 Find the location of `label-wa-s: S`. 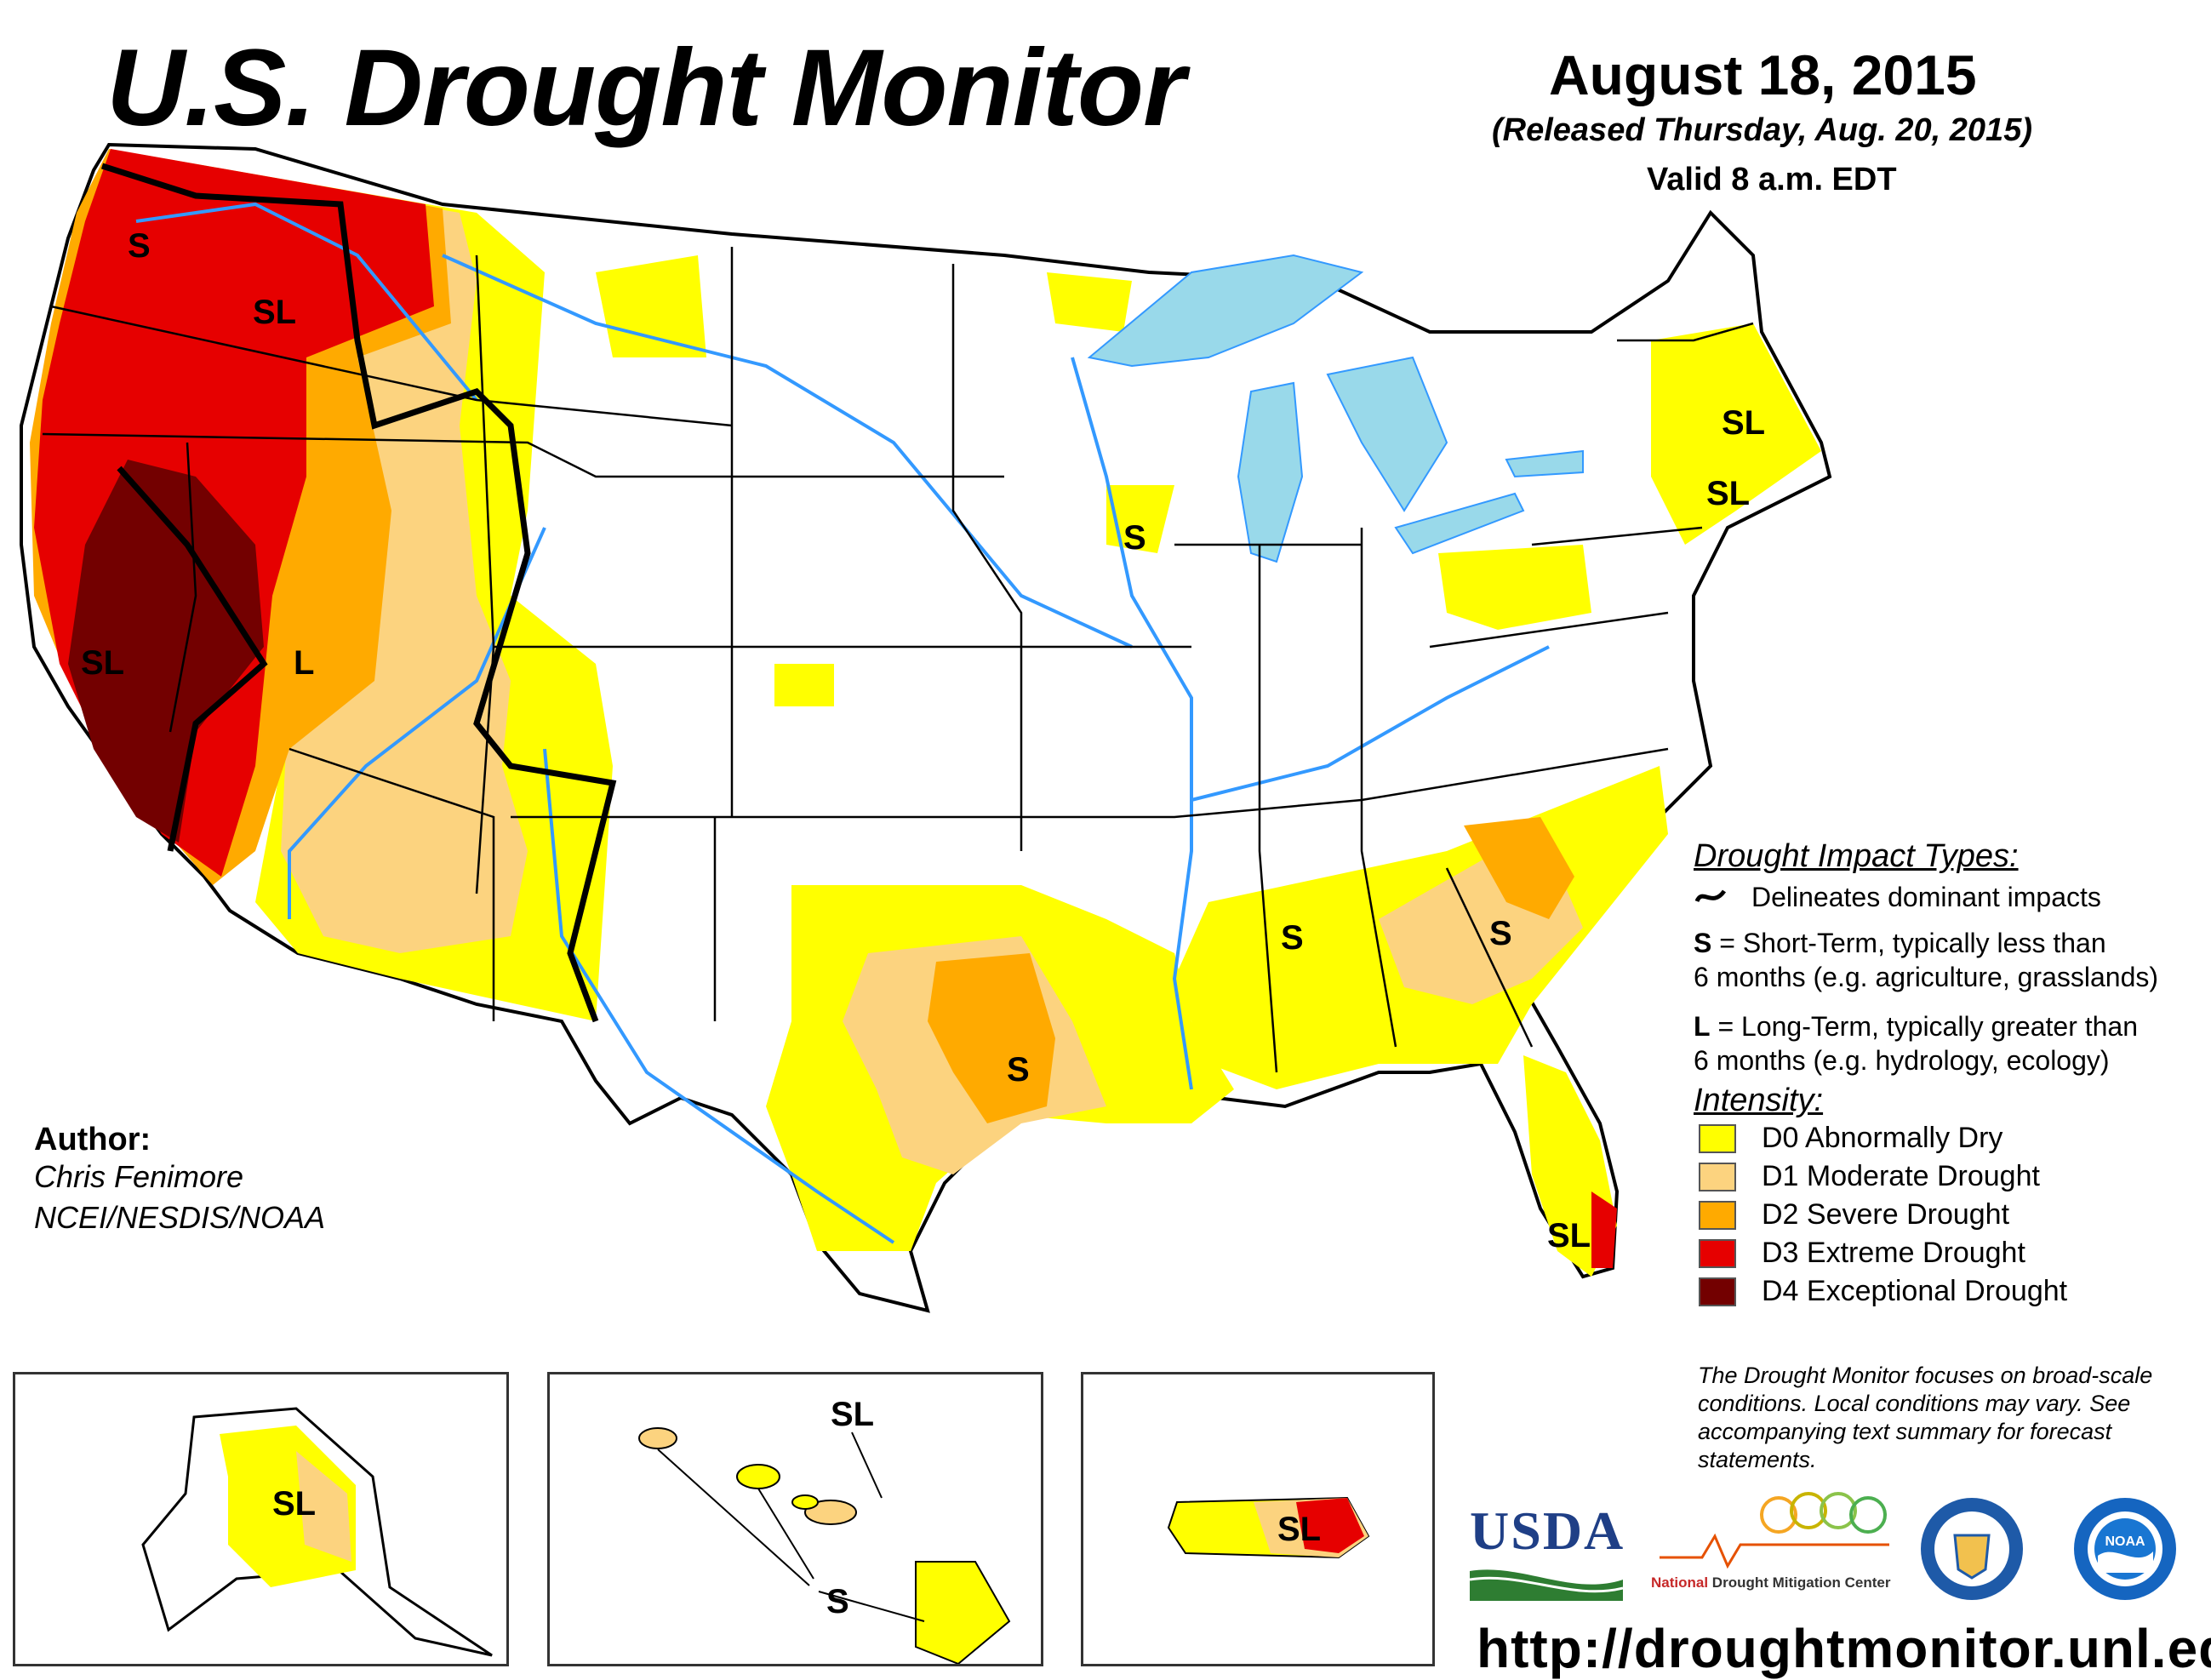

label-wa-s: S is located at coordinates (139, 246).